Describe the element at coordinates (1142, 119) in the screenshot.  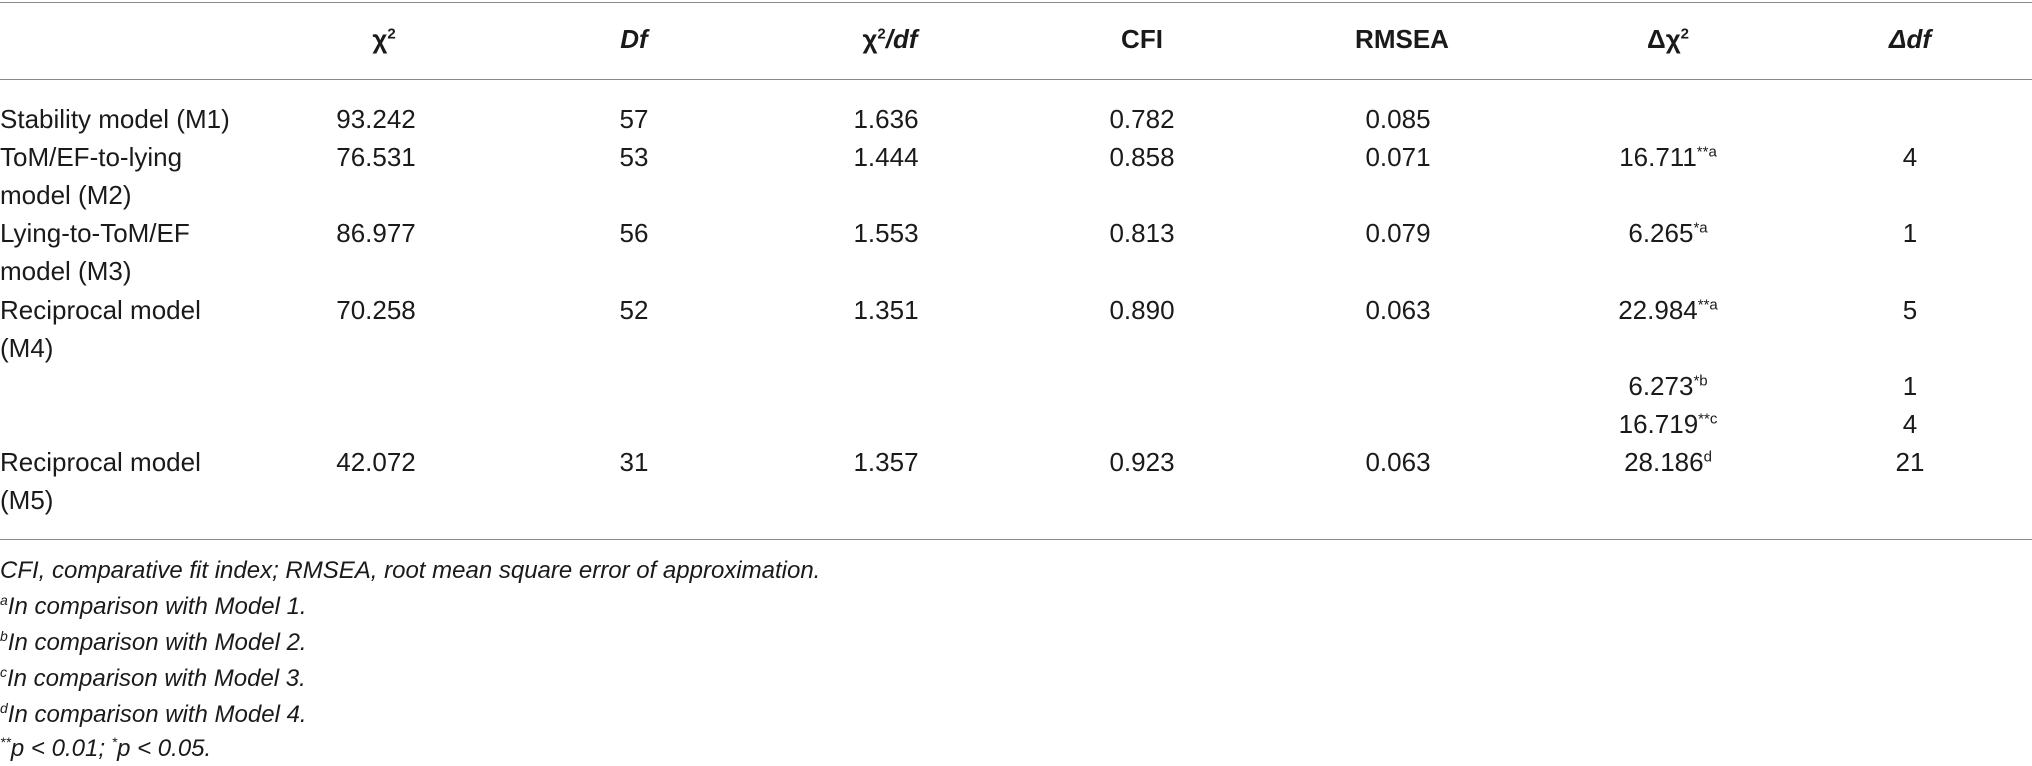
I see `cell-cfi: 0.782` at that location.